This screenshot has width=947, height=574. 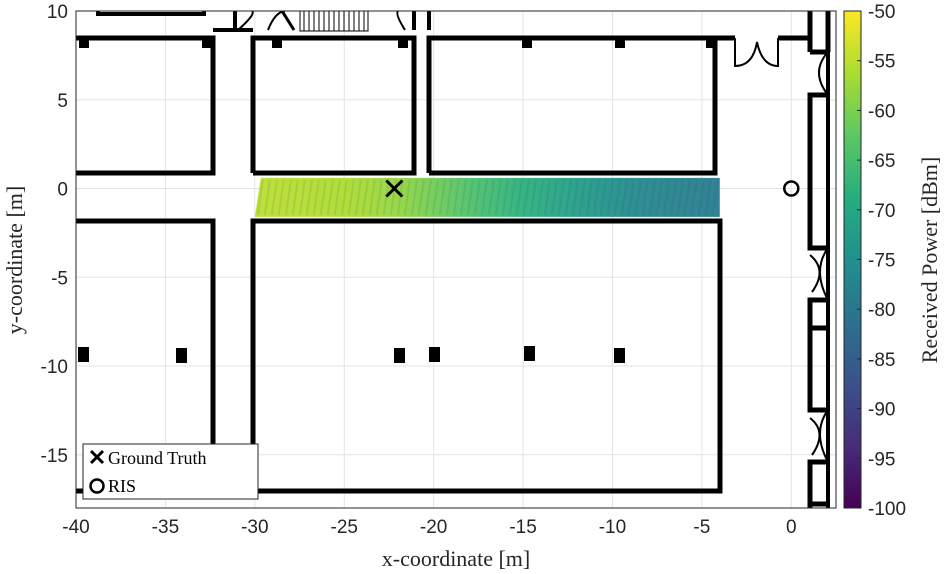 I want to click on colorbar-tick-label: -85, so click(x=881, y=360).